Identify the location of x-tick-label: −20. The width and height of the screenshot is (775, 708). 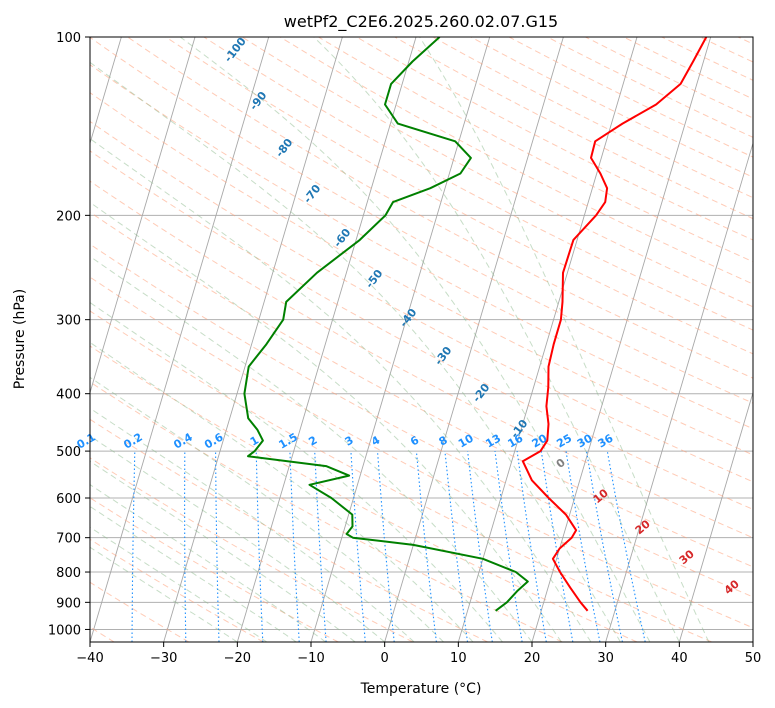
(237, 658).